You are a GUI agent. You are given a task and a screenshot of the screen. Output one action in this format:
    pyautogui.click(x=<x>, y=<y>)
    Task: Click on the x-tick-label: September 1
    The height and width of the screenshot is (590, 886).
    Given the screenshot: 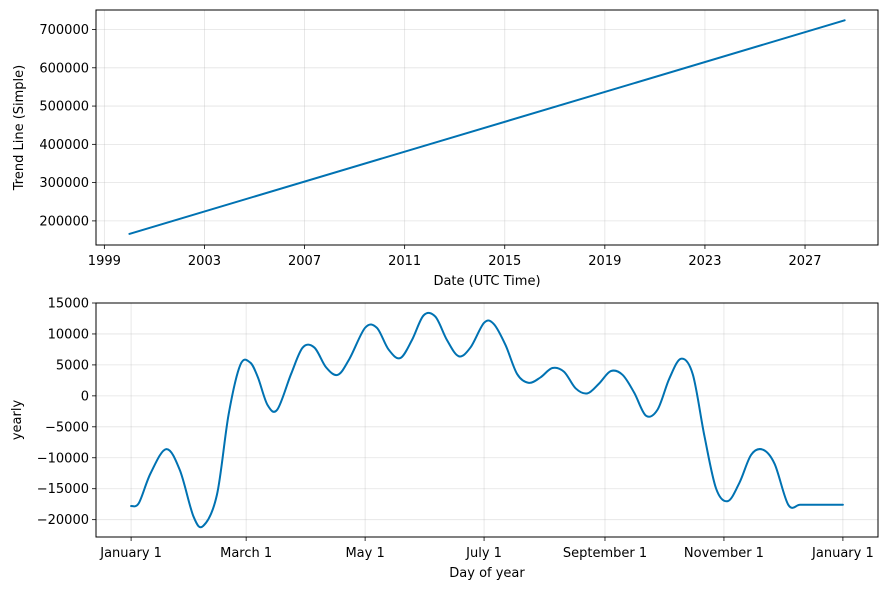 What is the action you would take?
    pyautogui.click(x=605, y=553)
    